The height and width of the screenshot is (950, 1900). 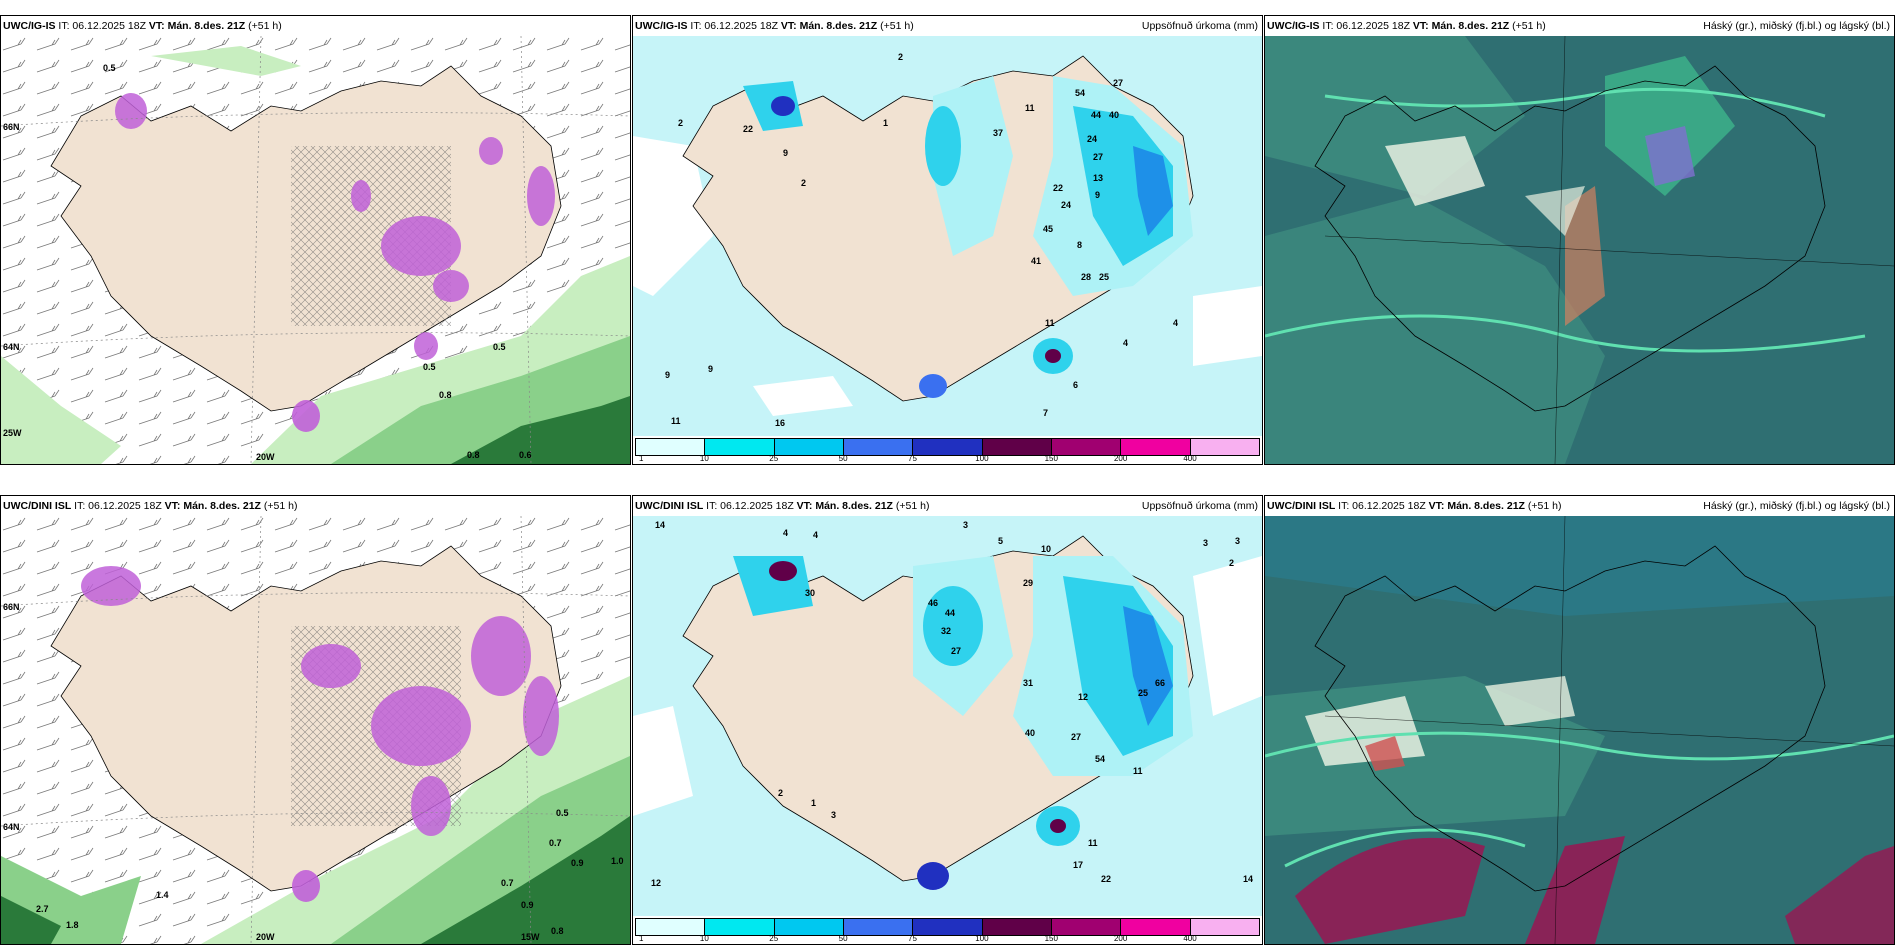 What do you see at coordinates (1190, 938) in the screenshot?
I see `colorbar-label: 400` at bounding box center [1190, 938].